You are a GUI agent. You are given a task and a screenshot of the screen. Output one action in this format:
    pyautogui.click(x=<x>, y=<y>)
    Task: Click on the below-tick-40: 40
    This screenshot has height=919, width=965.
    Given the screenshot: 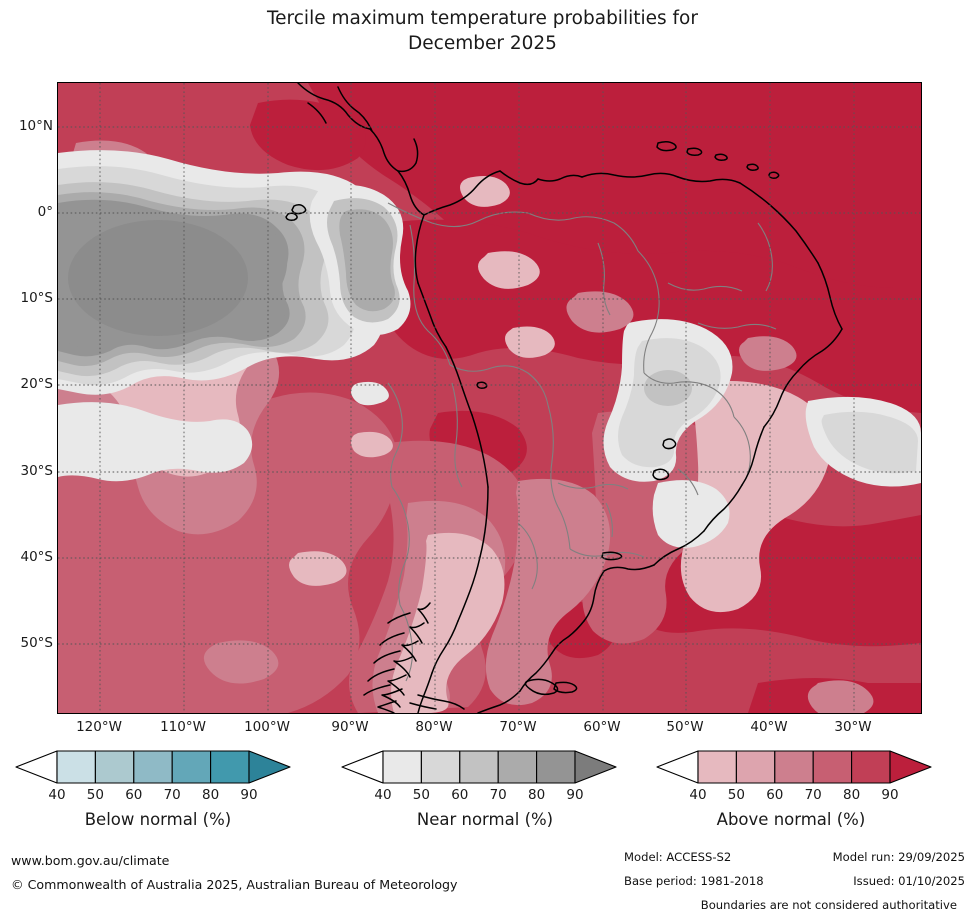 What is the action you would take?
    pyautogui.click(x=57, y=795)
    